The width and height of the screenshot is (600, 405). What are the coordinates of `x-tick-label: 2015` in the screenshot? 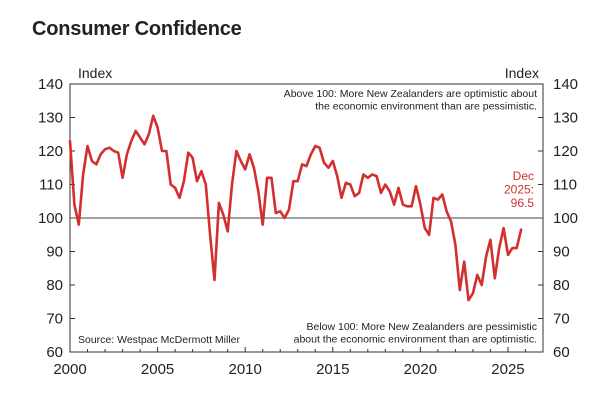 It's located at (332, 369).